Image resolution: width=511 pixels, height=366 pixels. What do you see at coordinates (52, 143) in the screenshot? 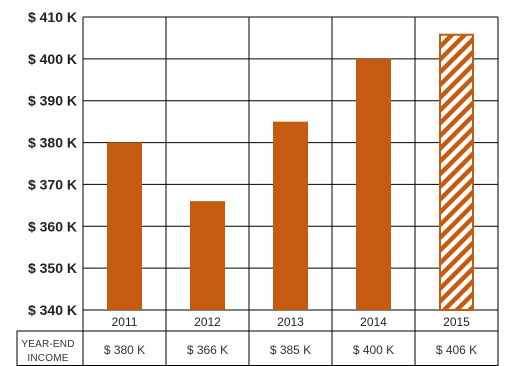
I see `y-tick-label: $ 380 K` at bounding box center [52, 143].